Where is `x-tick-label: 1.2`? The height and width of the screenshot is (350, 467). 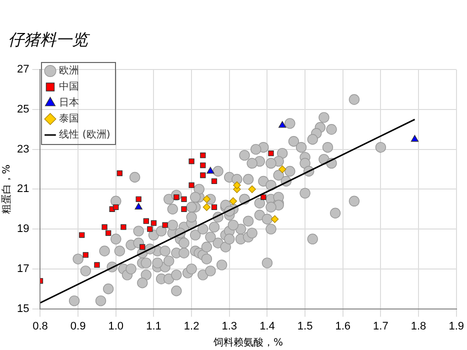
x-tick-label: 1.2 is located at coordinates (192, 326).